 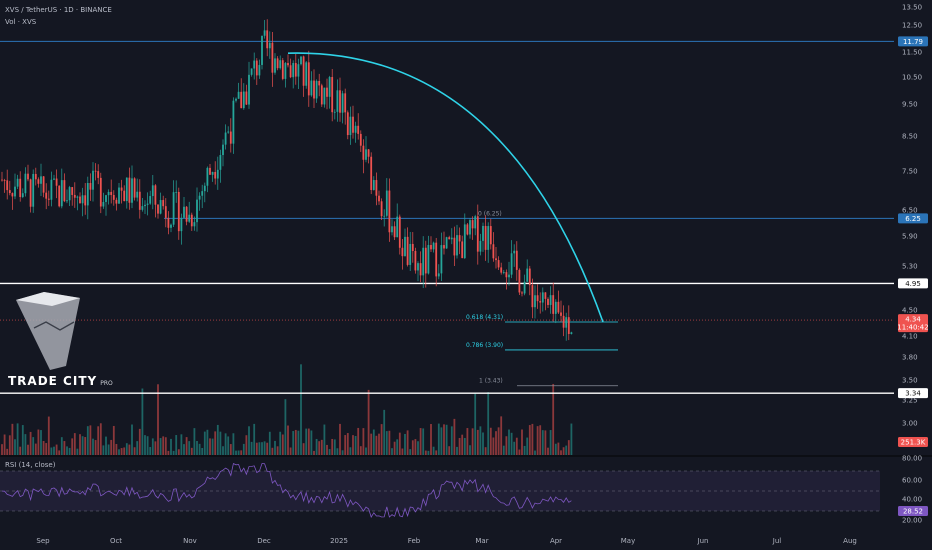 What do you see at coordinates (913, 323) in the screenshot?
I see `current-price-tag-bg` at bounding box center [913, 323].